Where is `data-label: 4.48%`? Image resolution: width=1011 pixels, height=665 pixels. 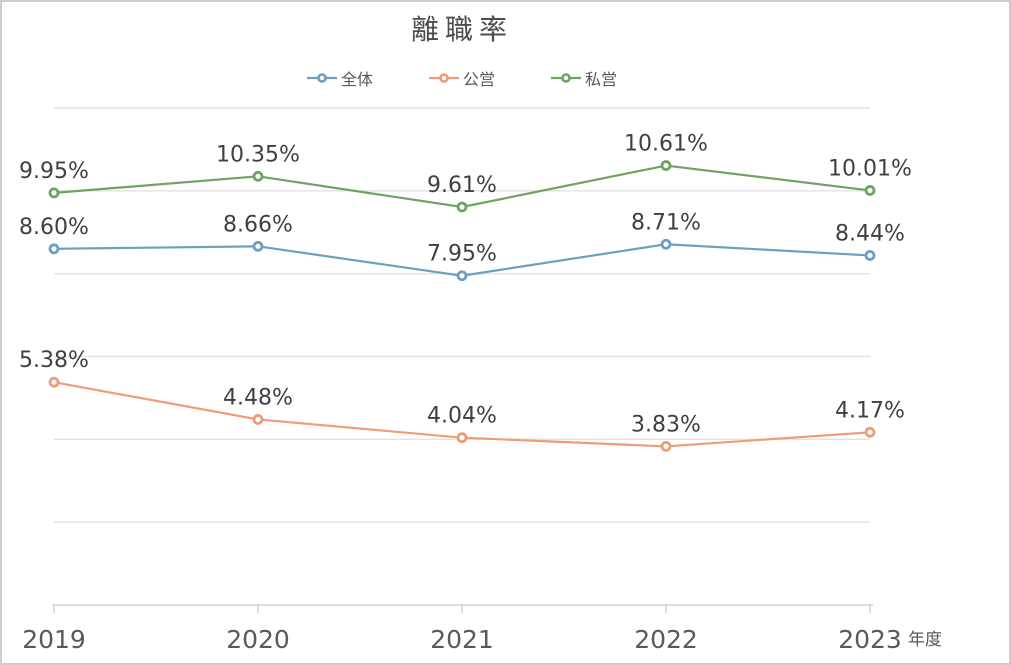
data-label: 4.48% is located at coordinates (258, 397).